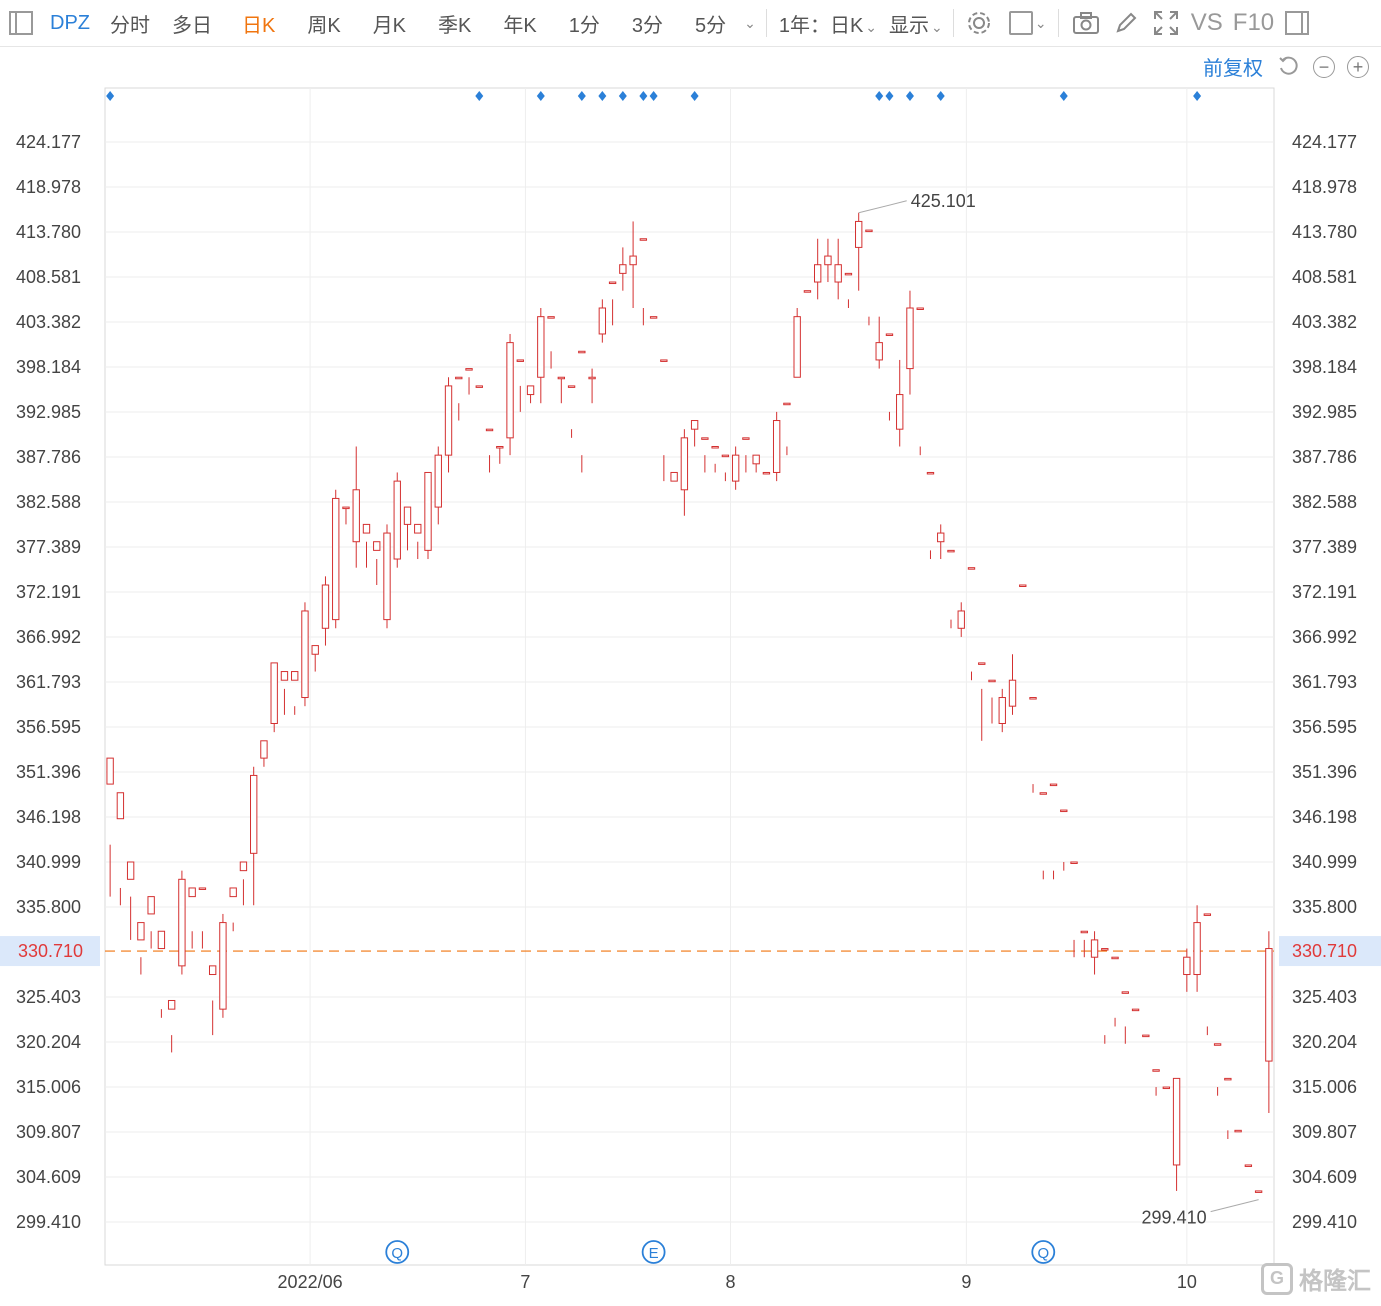 This screenshot has width=1381, height=1306. Describe the element at coordinates (828, 23) in the screenshot. I see `range-select: 1年：日K ⌄` at that location.